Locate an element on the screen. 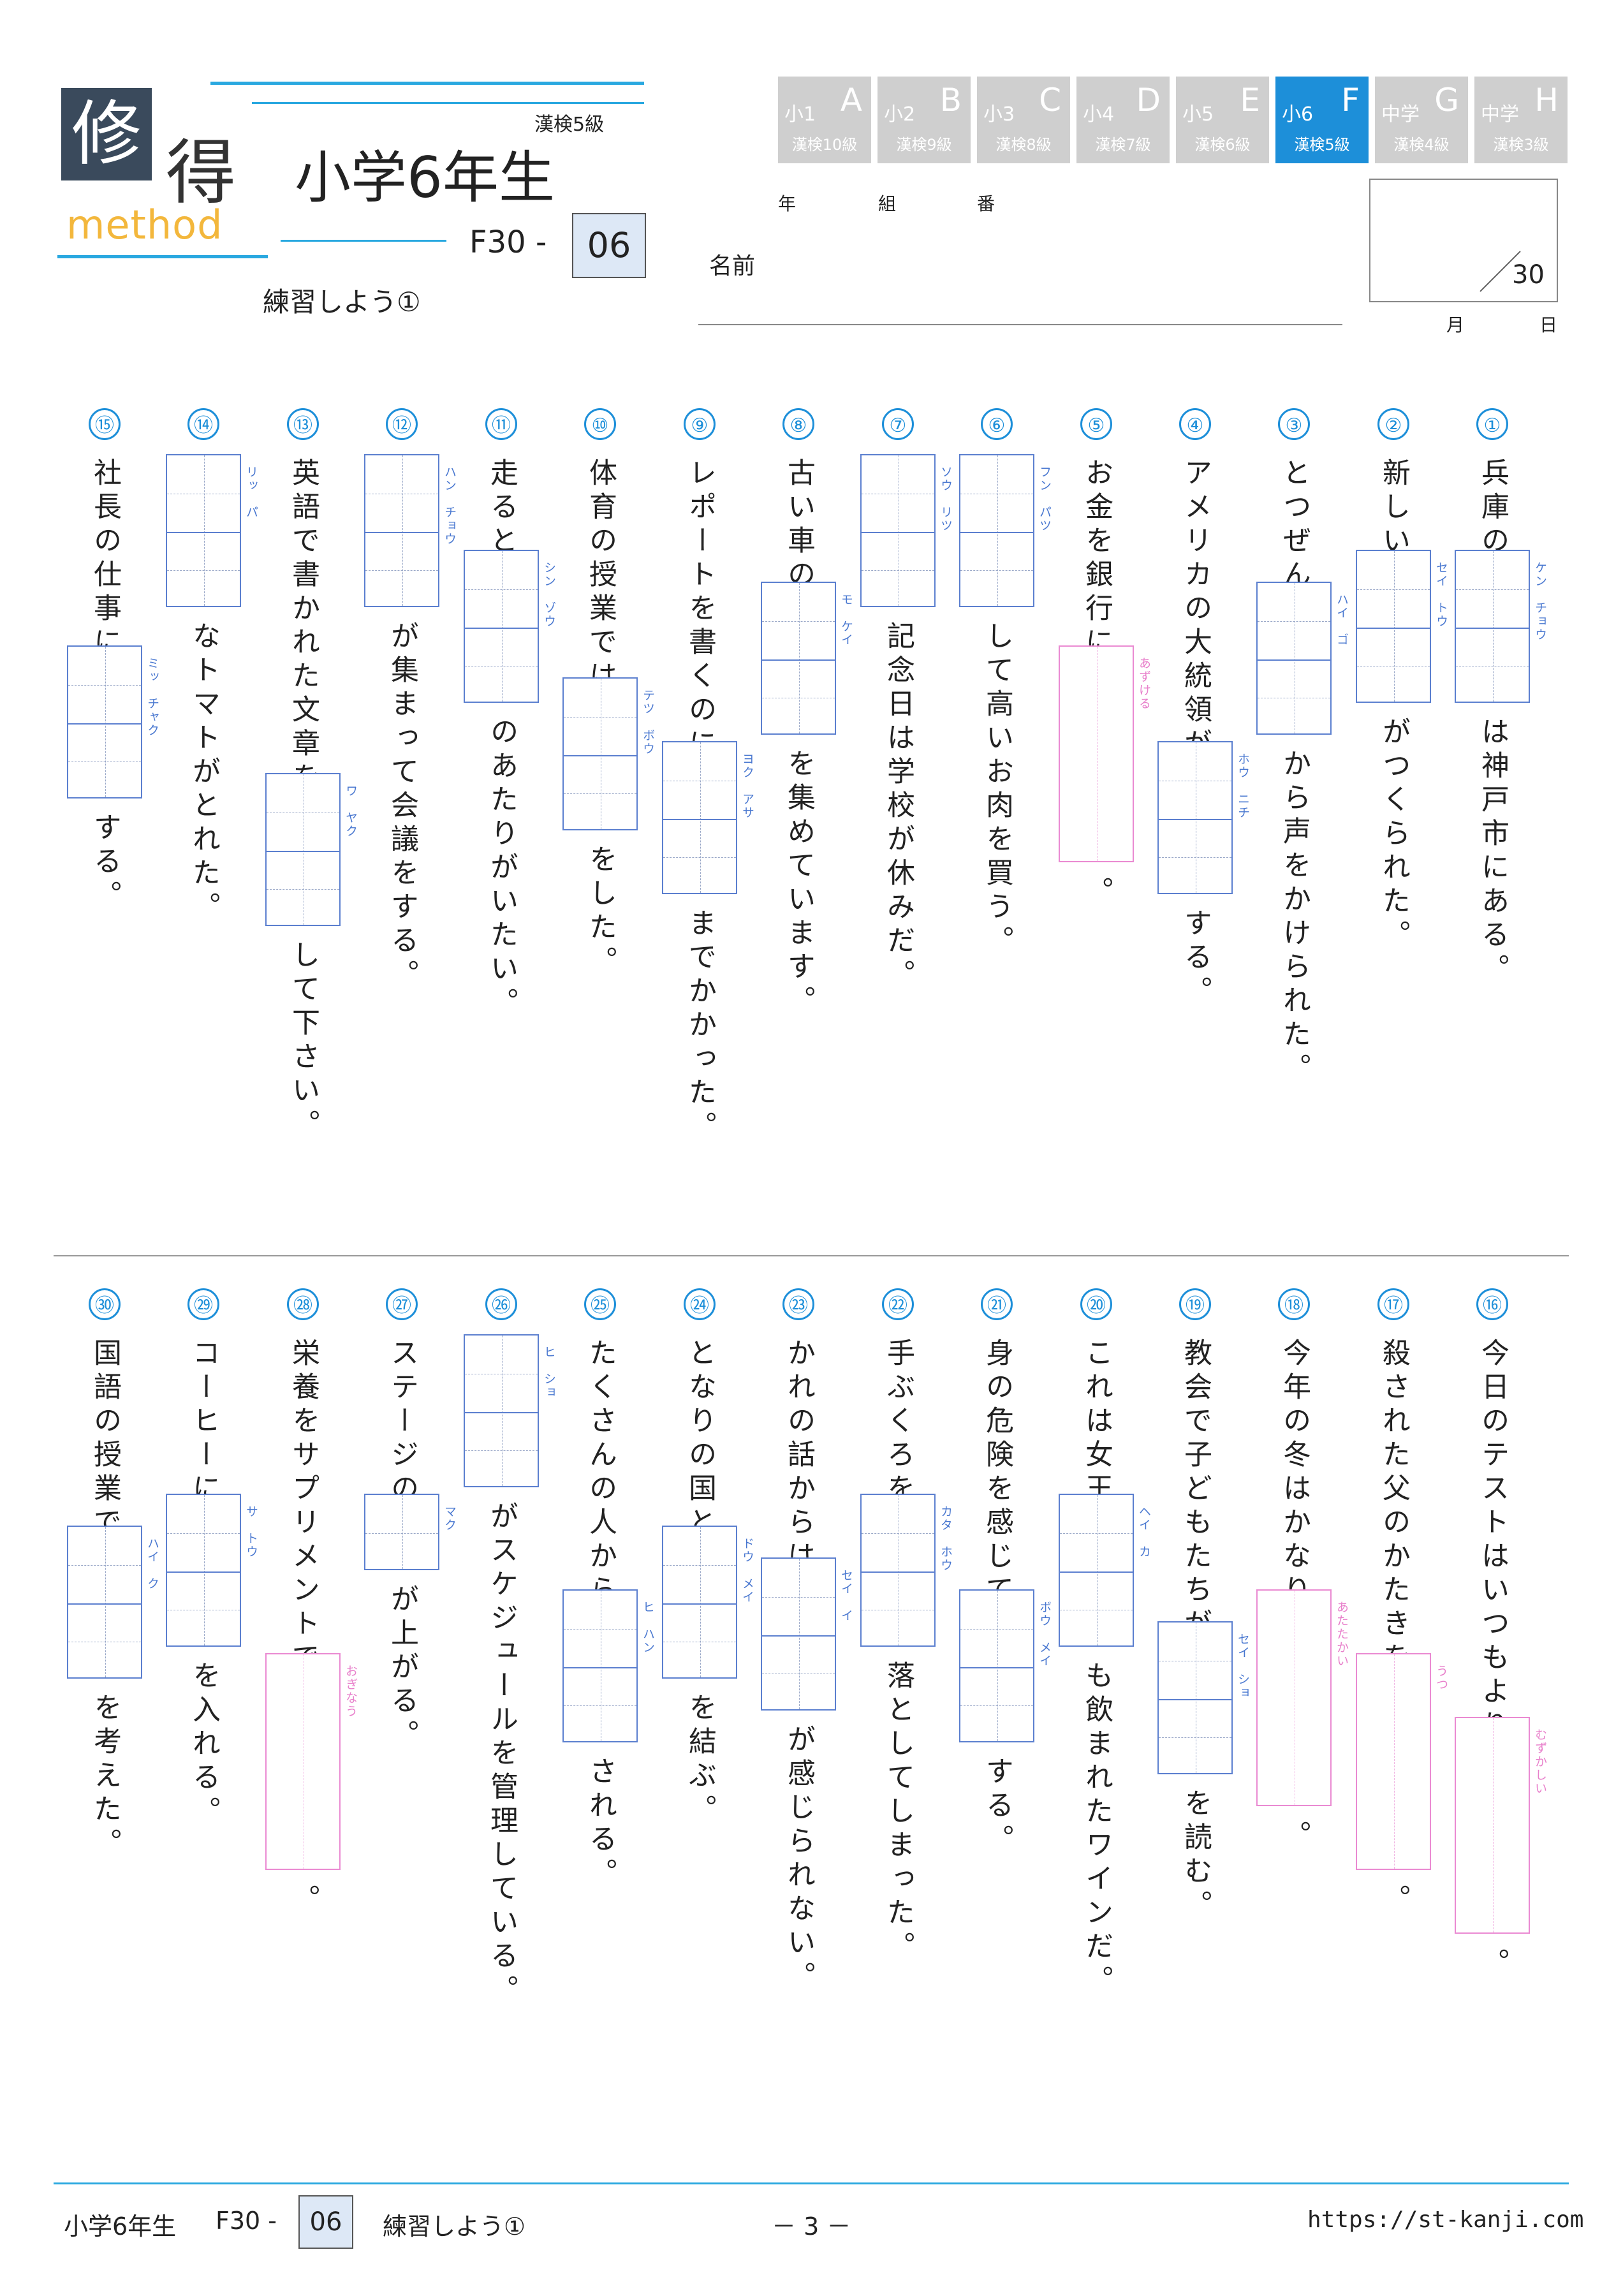 This screenshot has width=1623, height=2296. question-text-after: までかかった。 is located at coordinates (700, 1026).